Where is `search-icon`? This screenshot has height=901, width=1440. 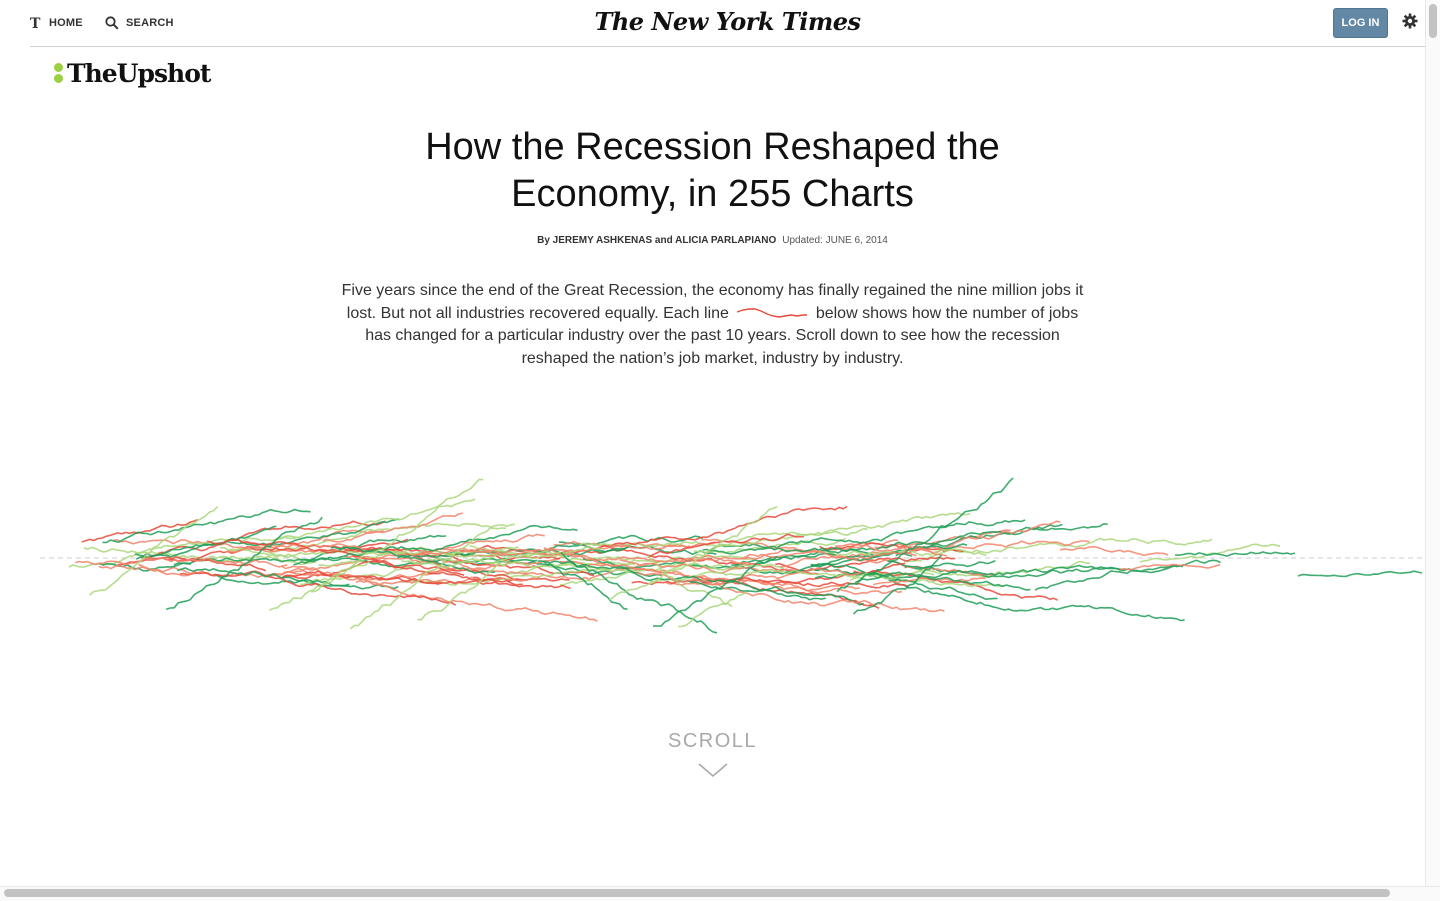
search-icon is located at coordinates (112, 23).